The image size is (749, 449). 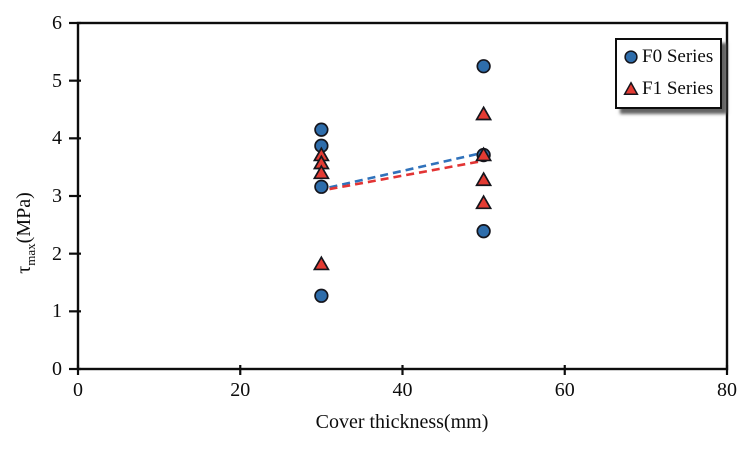 What do you see at coordinates (402, 422) in the screenshot?
I see `x-axis-title: Cover thickness(mm)` at bounding box center [402, 422].